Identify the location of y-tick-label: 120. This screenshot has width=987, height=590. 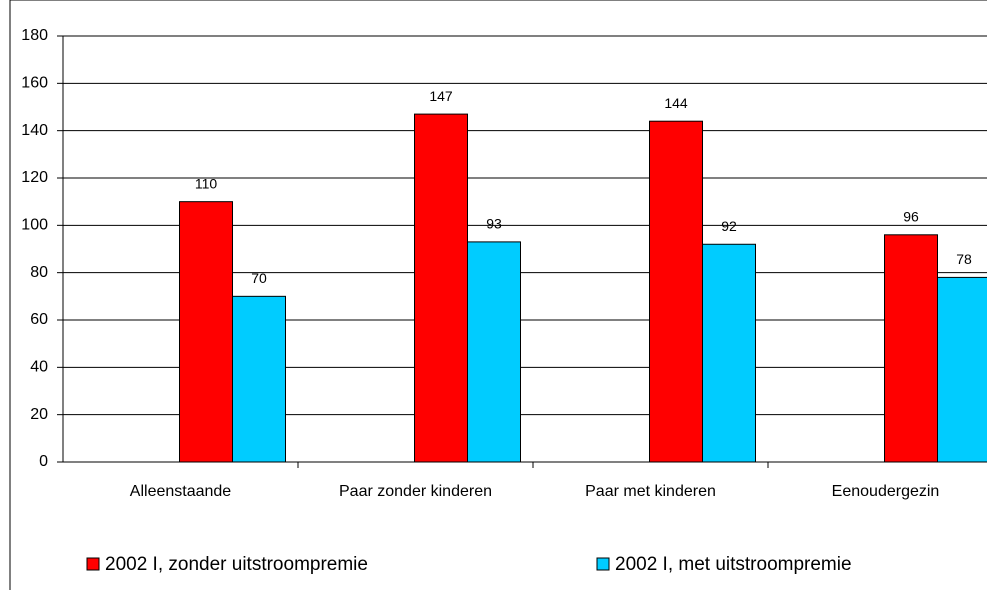
(34, 177).